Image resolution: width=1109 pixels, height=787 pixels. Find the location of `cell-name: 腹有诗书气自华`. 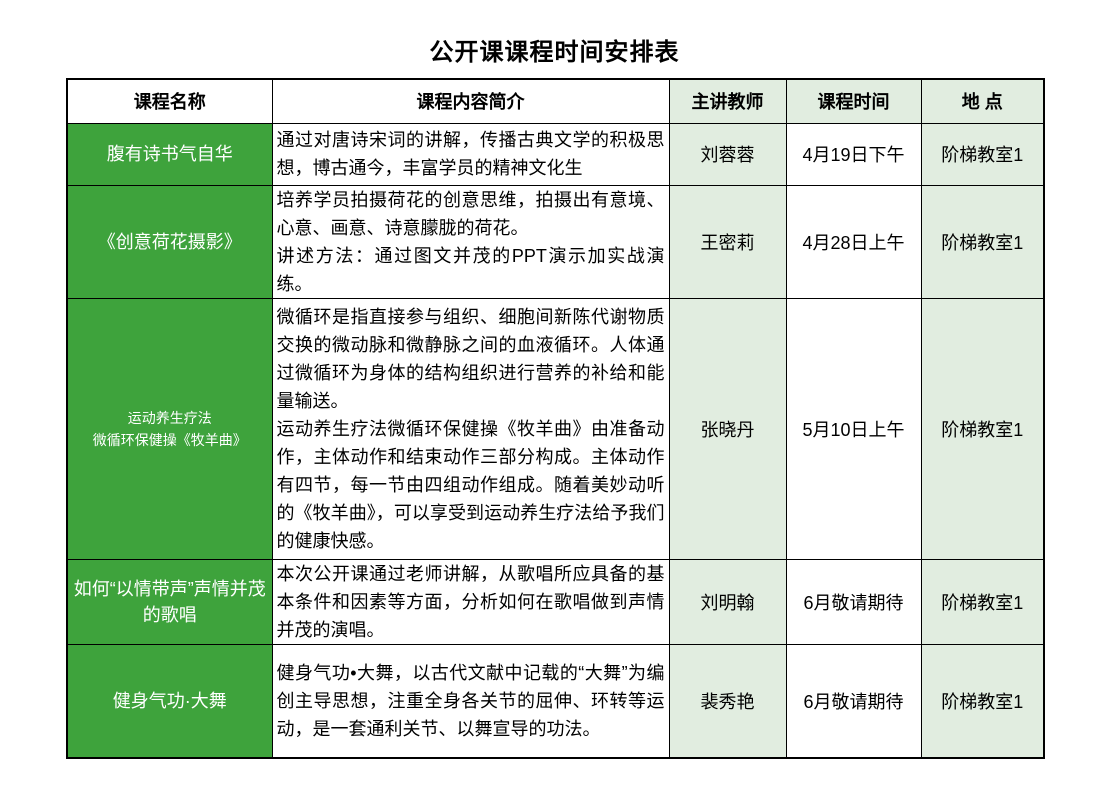

cell-name: 腹有诗书气自华 is located at coordinates (169, 154).